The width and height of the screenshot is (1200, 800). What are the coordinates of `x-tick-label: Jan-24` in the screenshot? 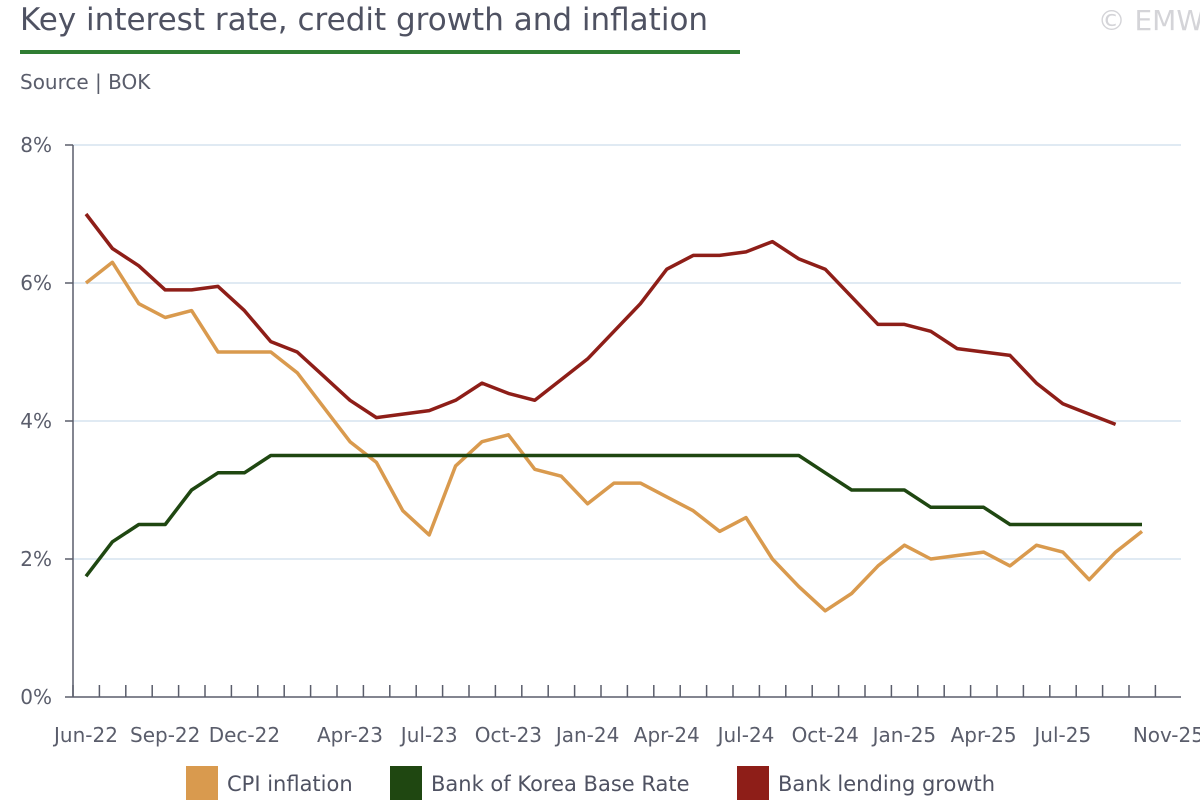 It's located at (587, 735).